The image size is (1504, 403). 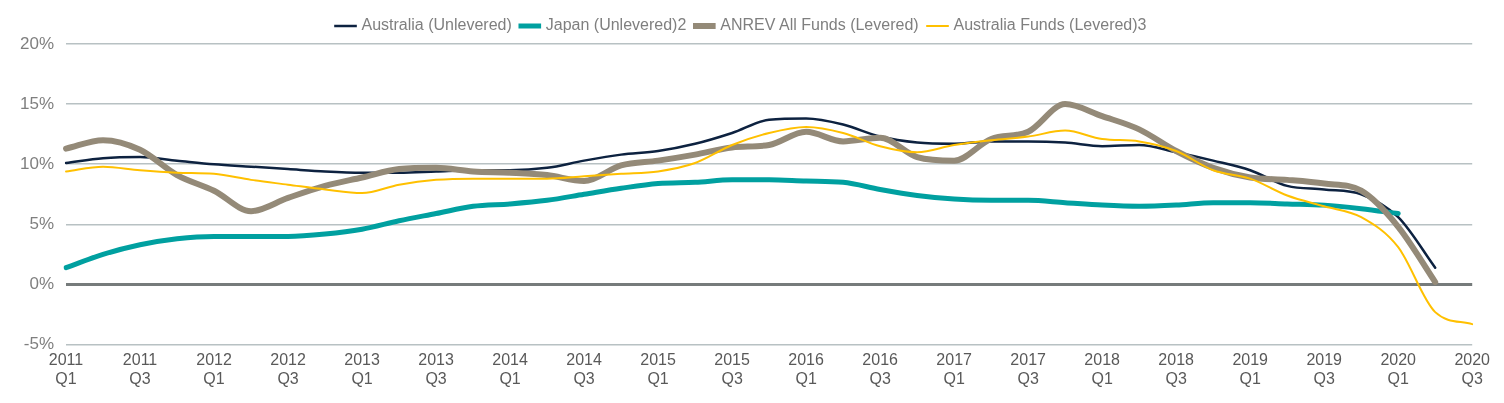 I want to click on x-tick-label: 2017 Q3, so click(x=1028, y=368).